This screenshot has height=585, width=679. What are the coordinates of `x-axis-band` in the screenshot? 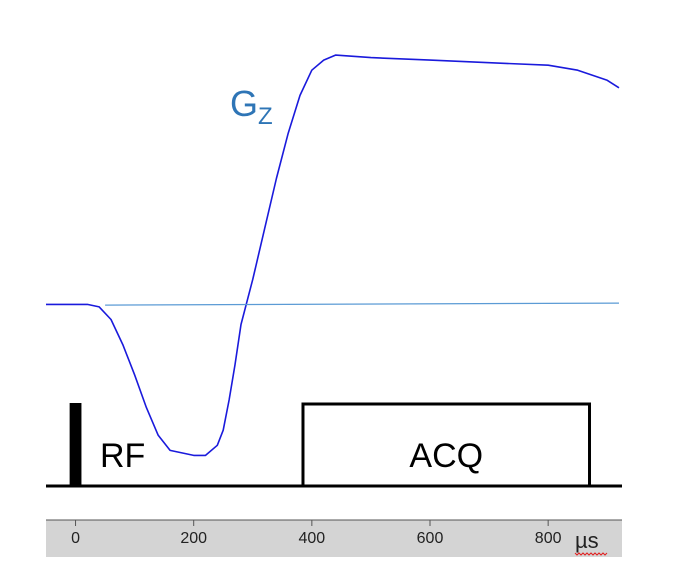 It's located at (334, 538).